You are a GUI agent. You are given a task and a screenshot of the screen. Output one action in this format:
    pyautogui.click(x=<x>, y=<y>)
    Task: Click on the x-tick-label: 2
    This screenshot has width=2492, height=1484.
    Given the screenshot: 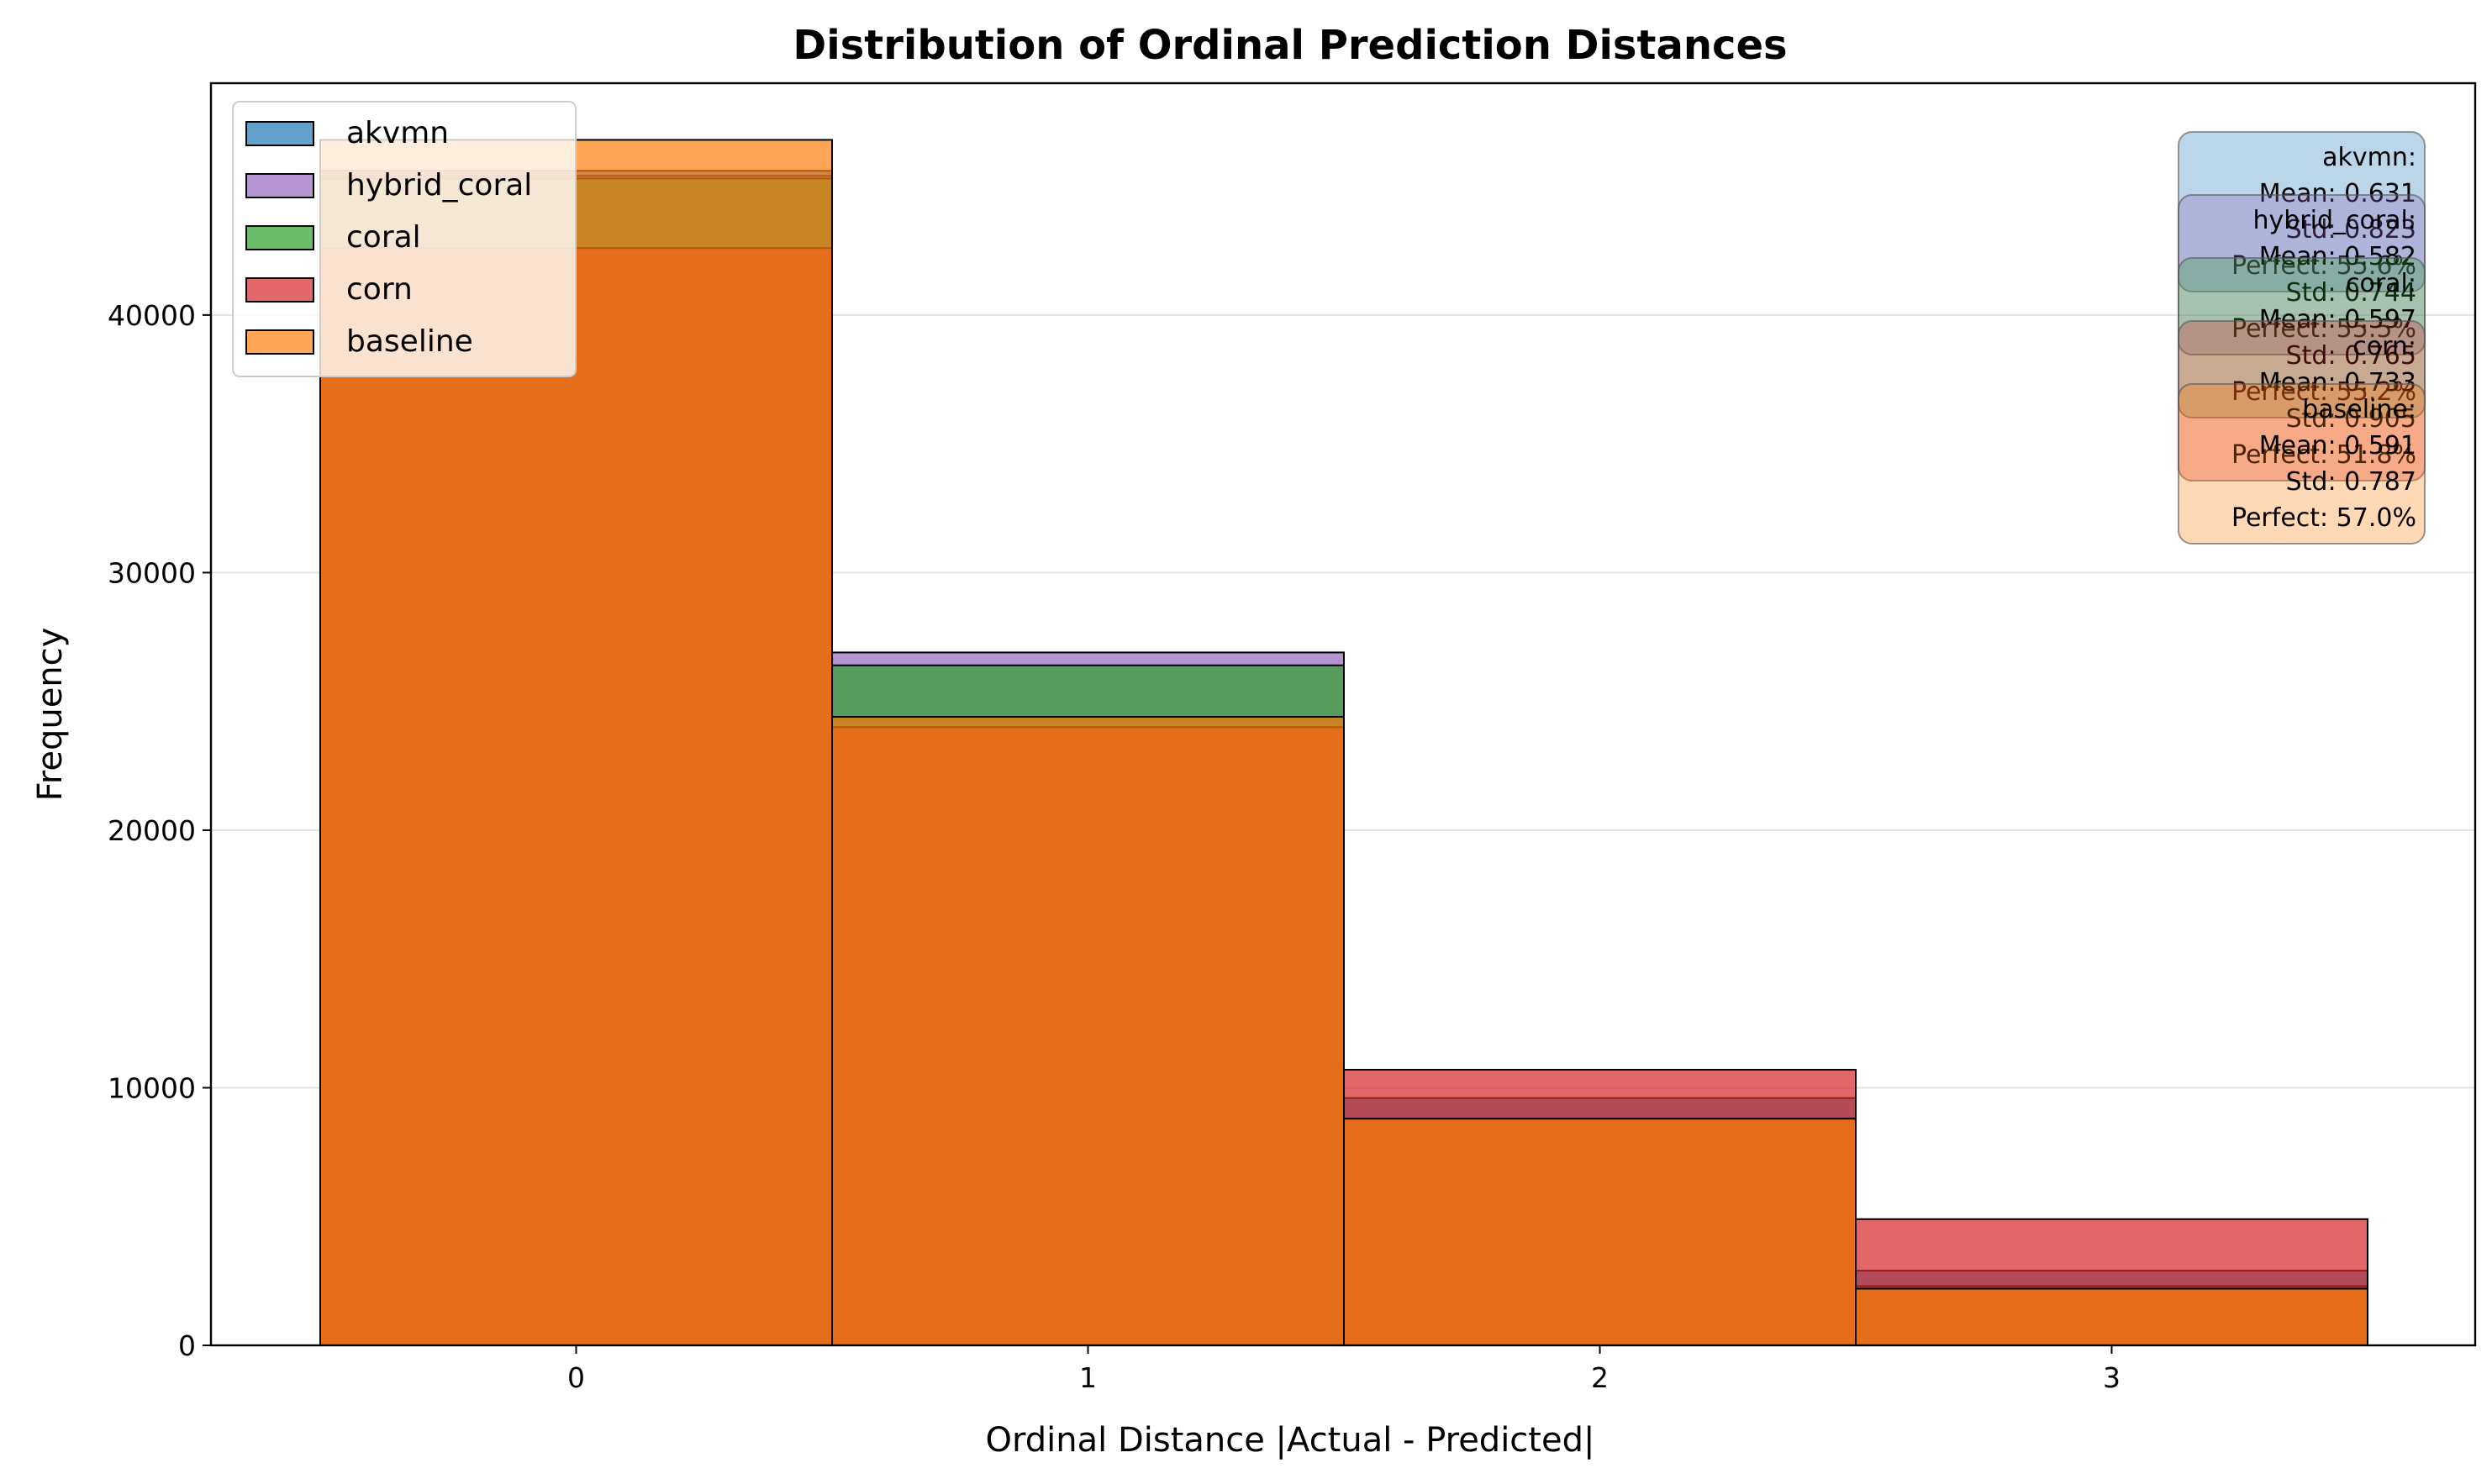 What is the action you would take?
    pyautogui.click(x=1600, y=1377)
    